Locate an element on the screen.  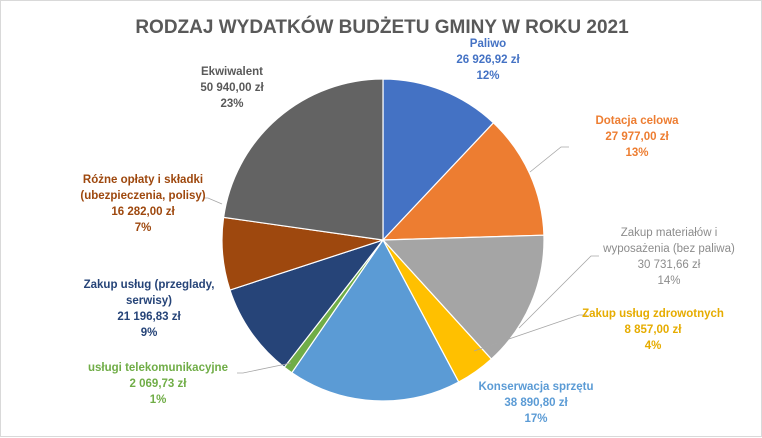
data-label-5: usługi telekomunikacyjne 2 069,73 zł 1% is located at coordinates (158, 384).